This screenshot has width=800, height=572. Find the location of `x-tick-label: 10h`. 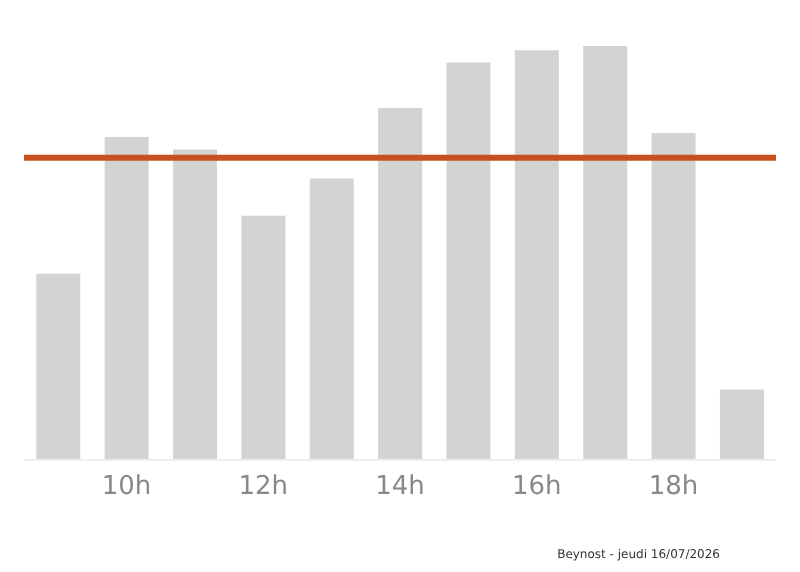

x-tick-label: 10h is located at coordinates (126, 487).